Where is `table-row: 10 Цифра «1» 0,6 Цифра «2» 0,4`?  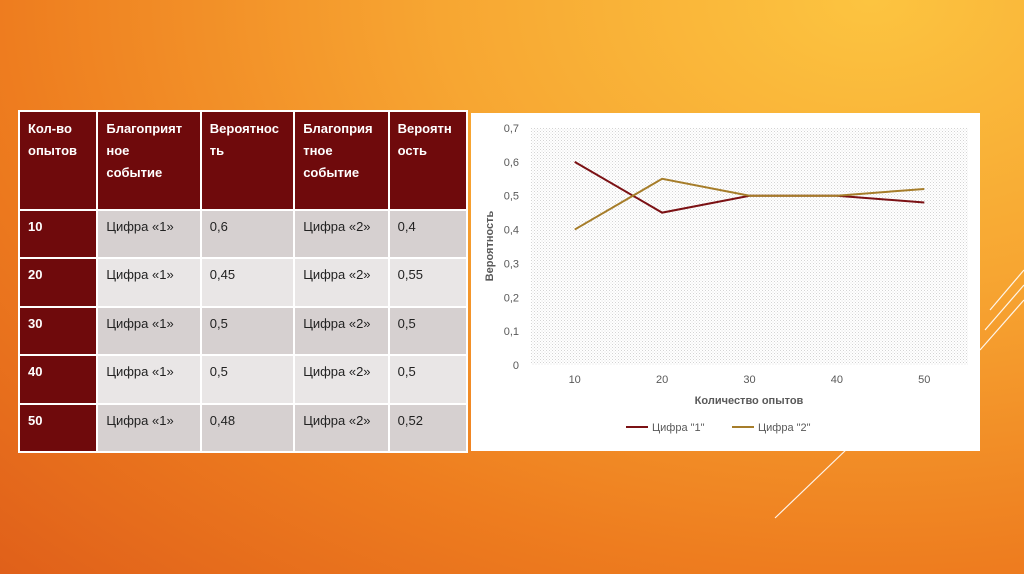 table-row: 10 Цифра «1» 0,6 Цифра «2» 0,4 is located at coordinates (243, 234).